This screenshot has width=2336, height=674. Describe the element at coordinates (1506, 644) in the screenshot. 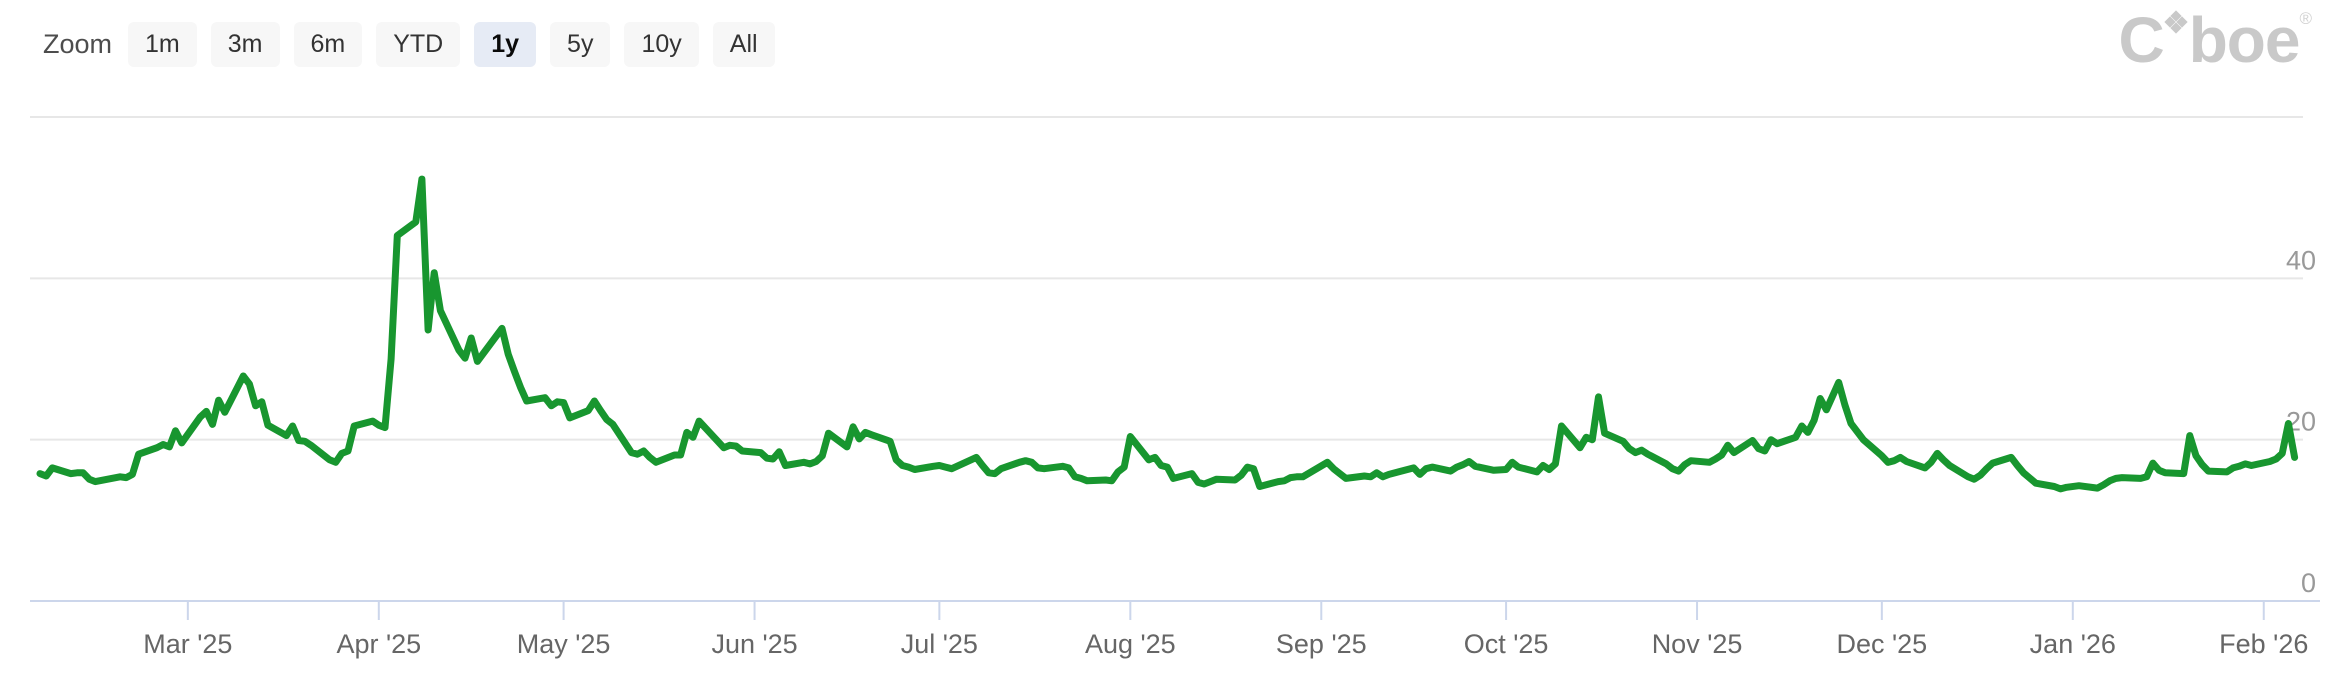

I see `x-axis-label: Oct '25` at that location.